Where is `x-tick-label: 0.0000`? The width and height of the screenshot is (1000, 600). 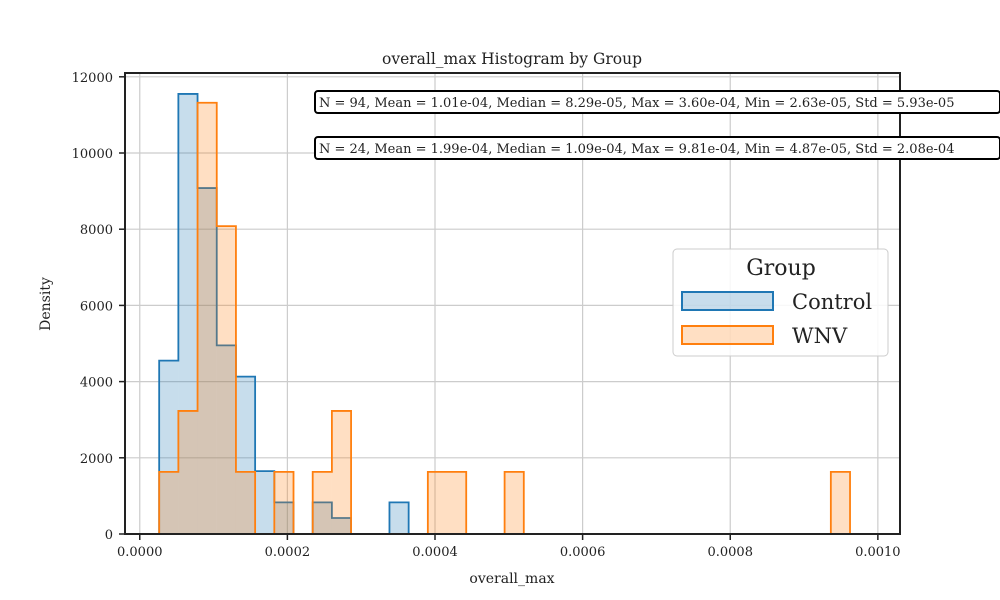
x-tick-label: 0.0000 is located at coordinates (140, 552).